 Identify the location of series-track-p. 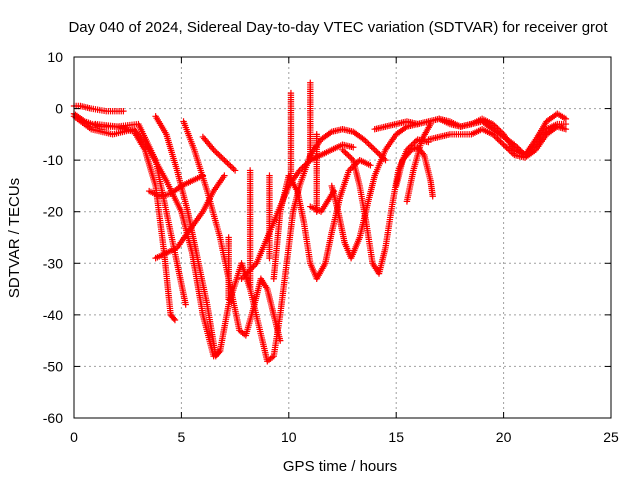
(414, 172).